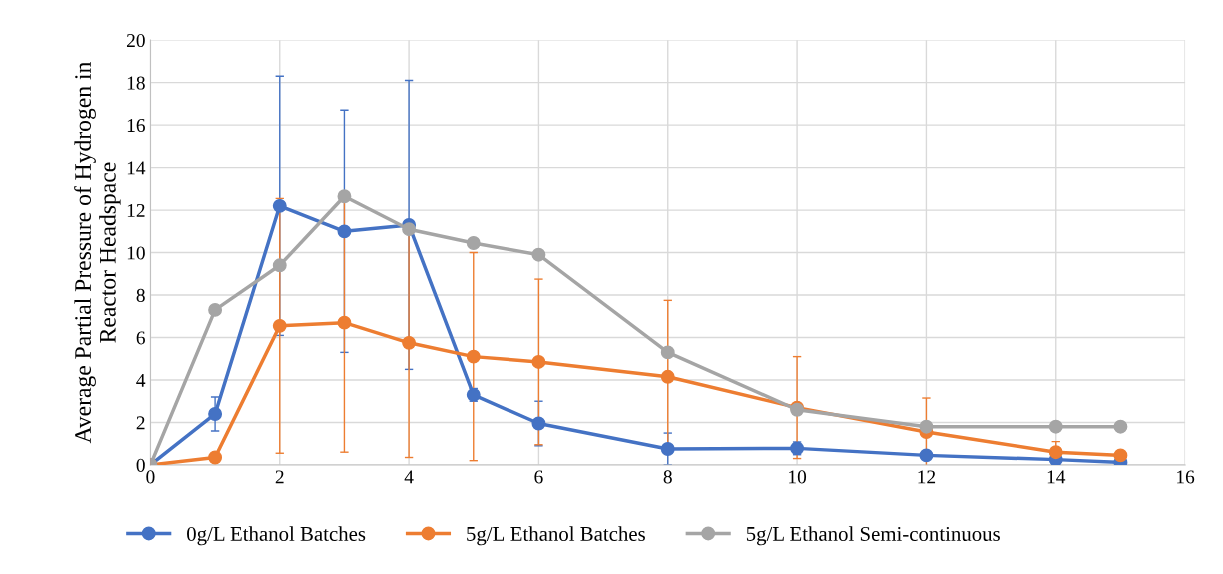  What do you see at coordinates (140, 423) in the screenshot?
I see `y-tick-label: 2` at bounding box center [140, 423].